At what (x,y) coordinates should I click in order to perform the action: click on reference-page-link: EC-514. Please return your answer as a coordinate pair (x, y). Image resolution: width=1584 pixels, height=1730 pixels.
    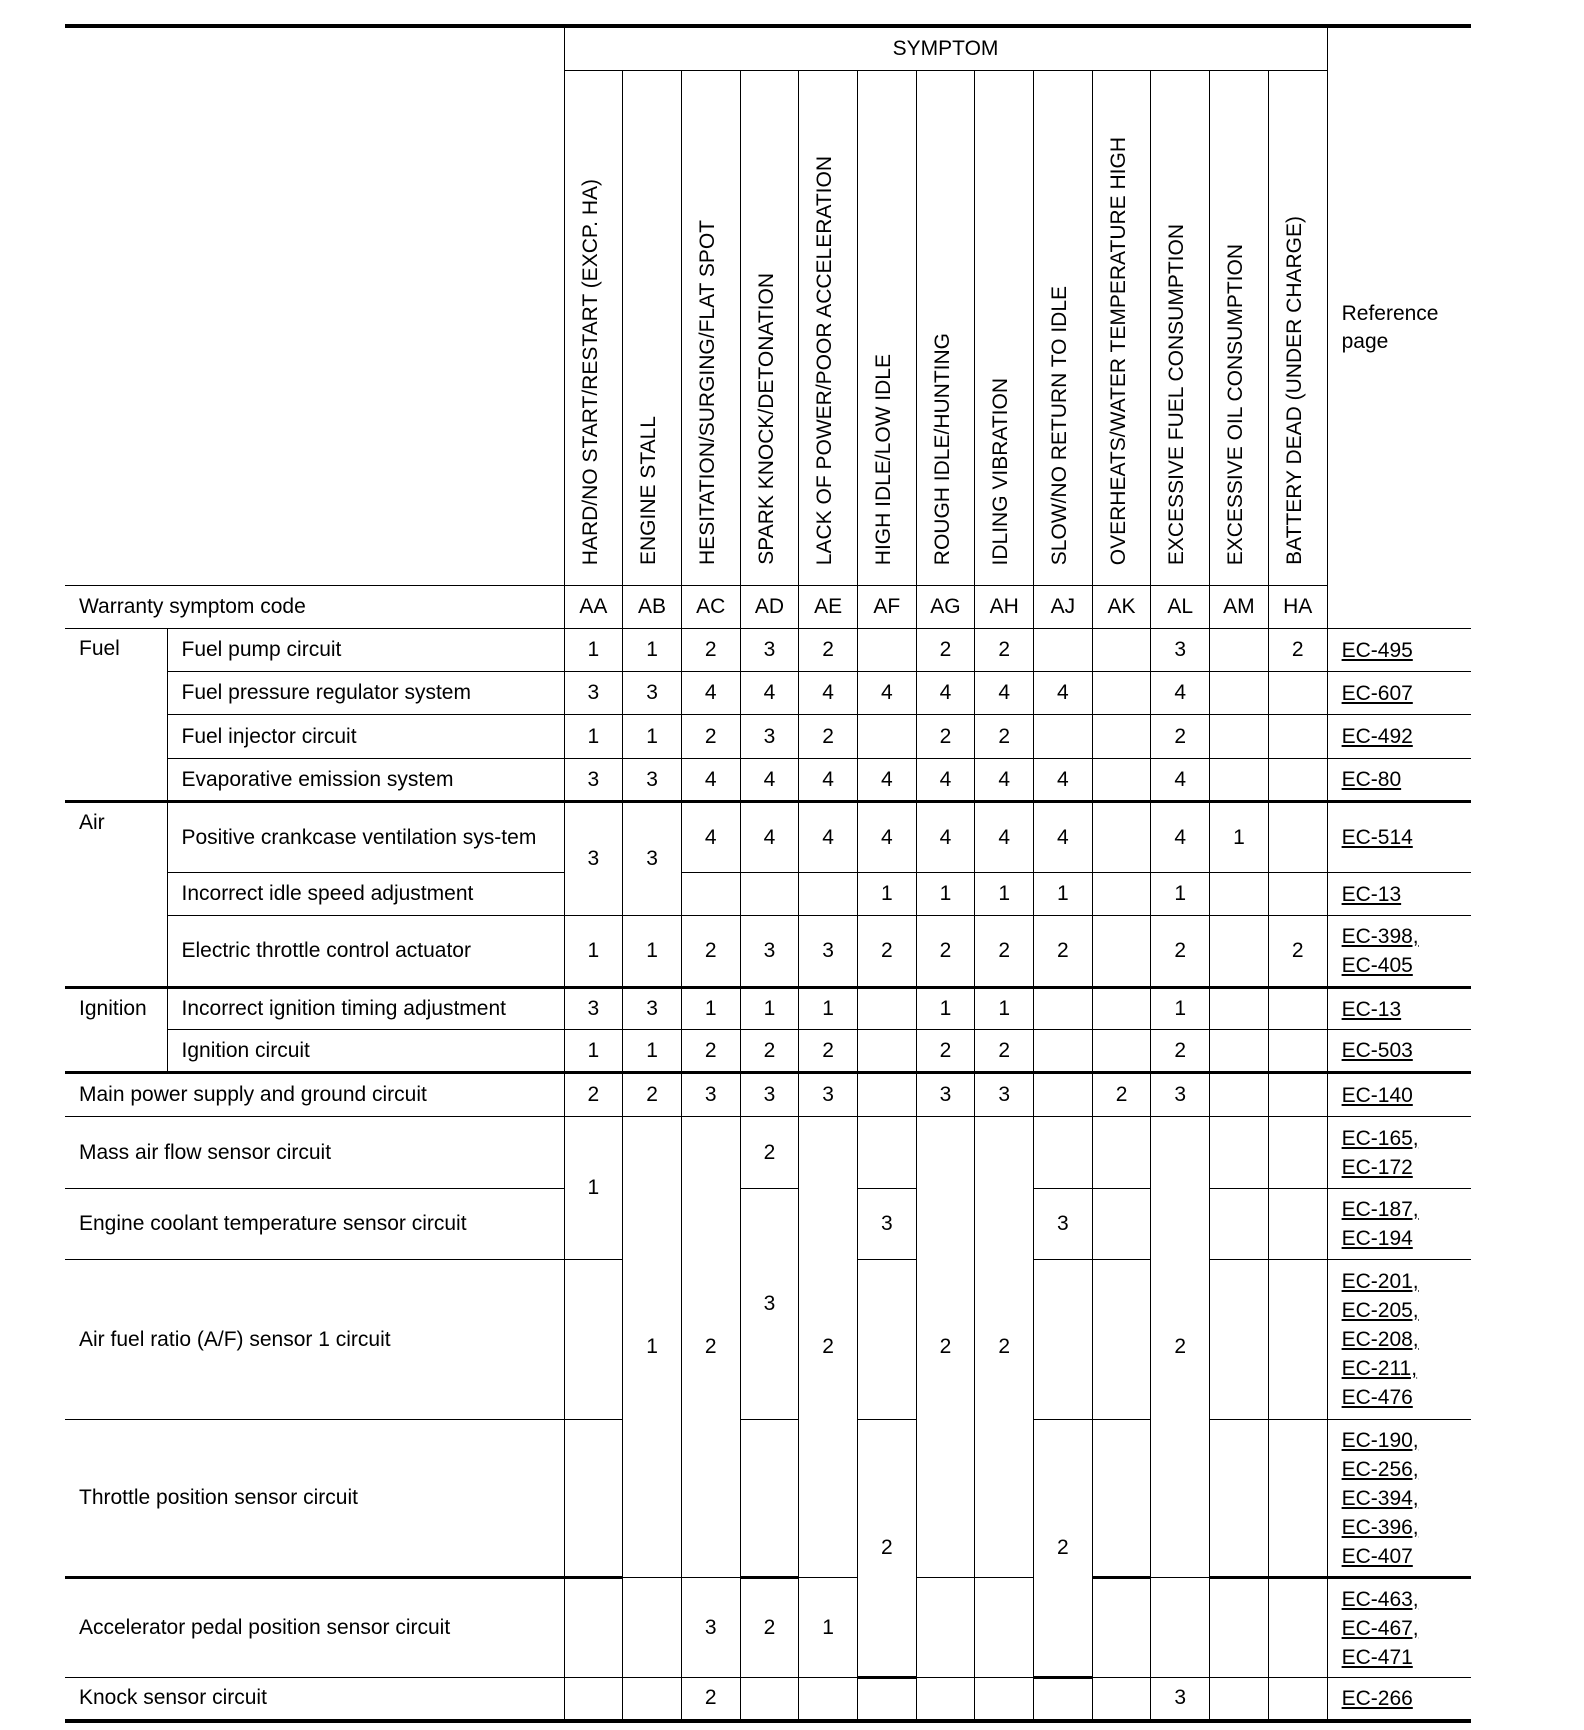
    Looking at the image, I should click on (1377, 837).